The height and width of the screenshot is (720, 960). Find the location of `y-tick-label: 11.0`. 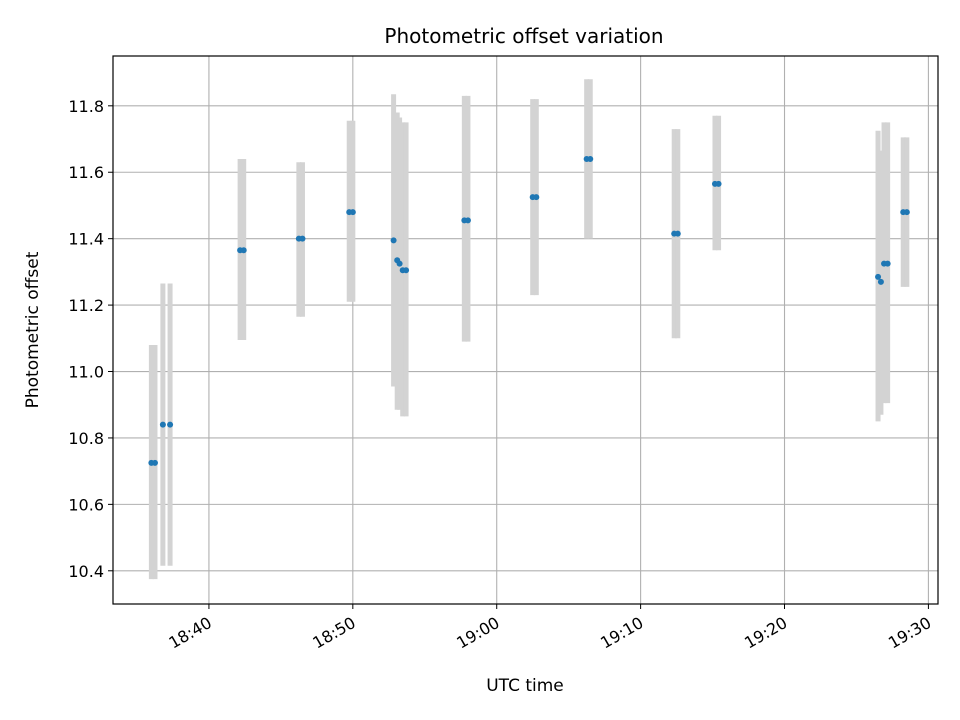

y-tick-label: 11.0 is located at coordinates (86, 372).